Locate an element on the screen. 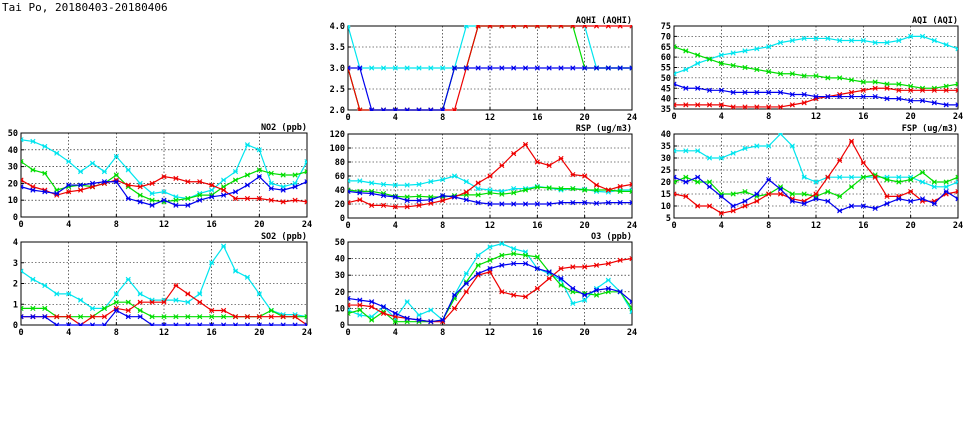  x-tick-label: 4 is located at coordinates (395, 118).